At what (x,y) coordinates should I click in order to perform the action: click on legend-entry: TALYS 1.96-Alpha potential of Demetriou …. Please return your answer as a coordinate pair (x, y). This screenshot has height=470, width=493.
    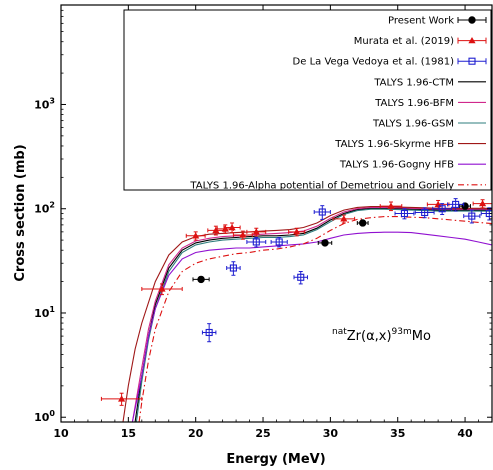
    Looking at the image, I should click on (337, 185).